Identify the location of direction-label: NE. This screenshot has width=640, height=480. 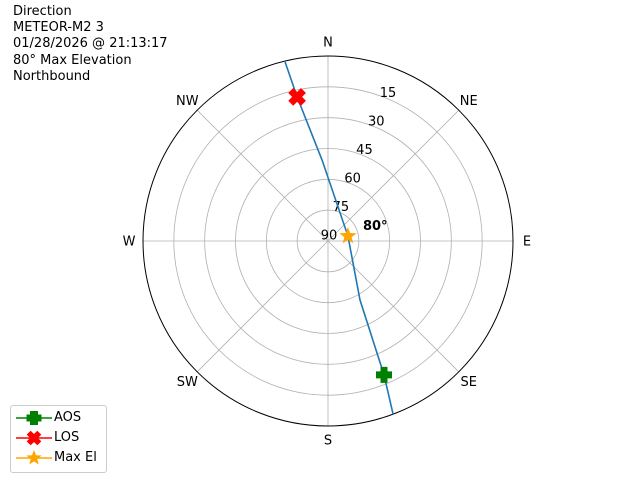
(469, 101).